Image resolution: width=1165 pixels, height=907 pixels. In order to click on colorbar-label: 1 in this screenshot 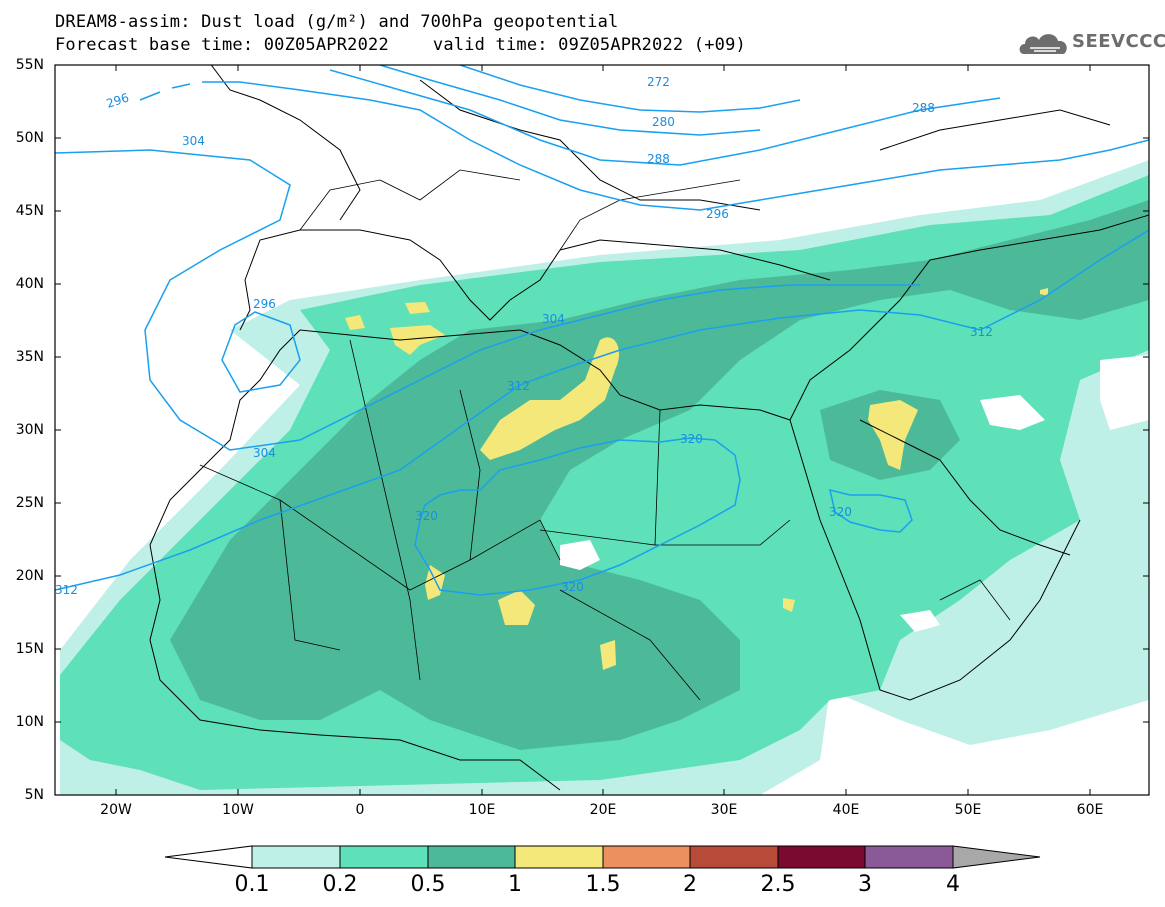, I will do `click(515, 884)`.